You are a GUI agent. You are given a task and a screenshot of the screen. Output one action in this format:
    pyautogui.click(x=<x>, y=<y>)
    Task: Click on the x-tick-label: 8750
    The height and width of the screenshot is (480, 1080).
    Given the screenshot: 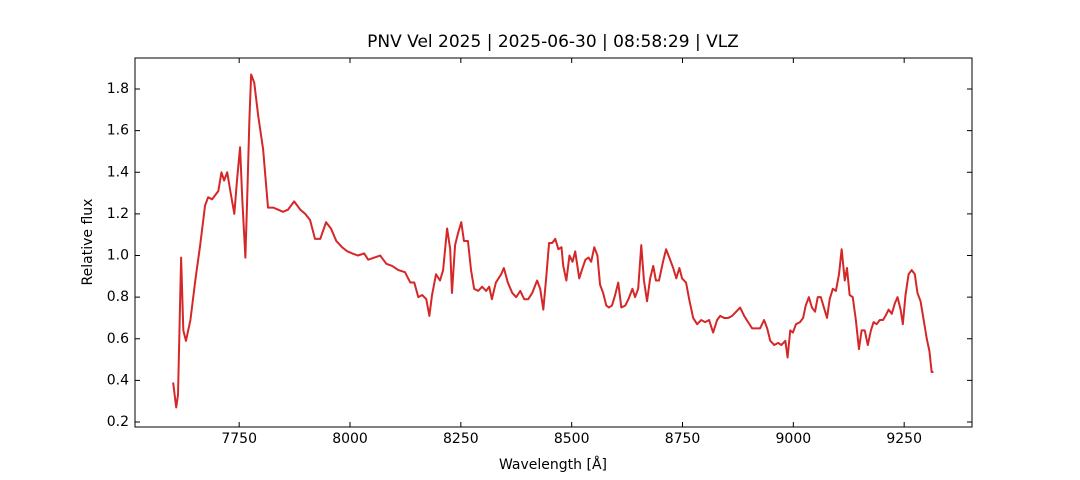 What is the action you would take?
    pyautogui.click(x=683, y=439)
    